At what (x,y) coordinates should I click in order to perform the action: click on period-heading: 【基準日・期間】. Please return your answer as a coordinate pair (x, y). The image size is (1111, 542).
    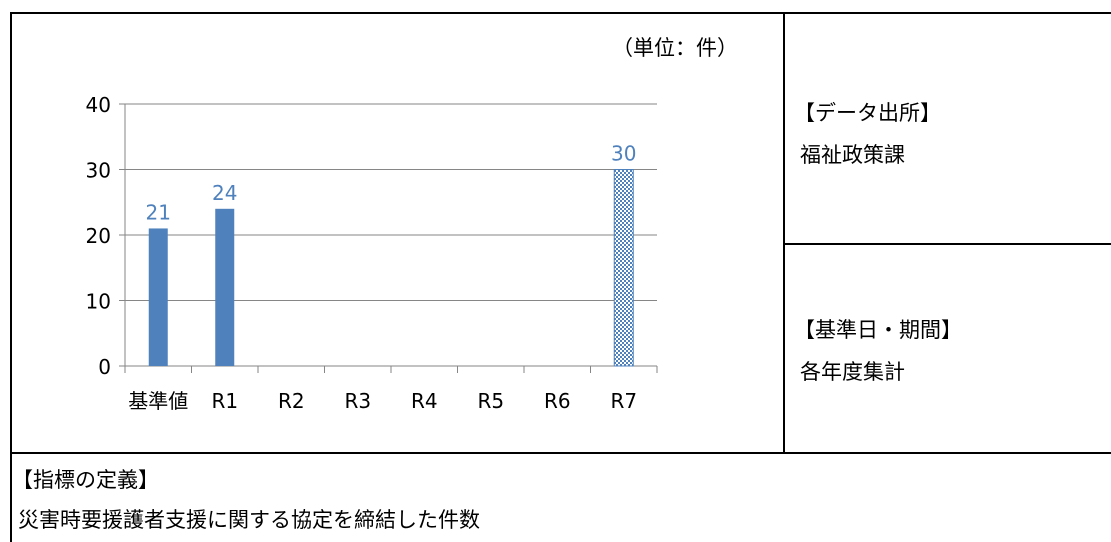
    Looking at the image, I should click on (878, 330).